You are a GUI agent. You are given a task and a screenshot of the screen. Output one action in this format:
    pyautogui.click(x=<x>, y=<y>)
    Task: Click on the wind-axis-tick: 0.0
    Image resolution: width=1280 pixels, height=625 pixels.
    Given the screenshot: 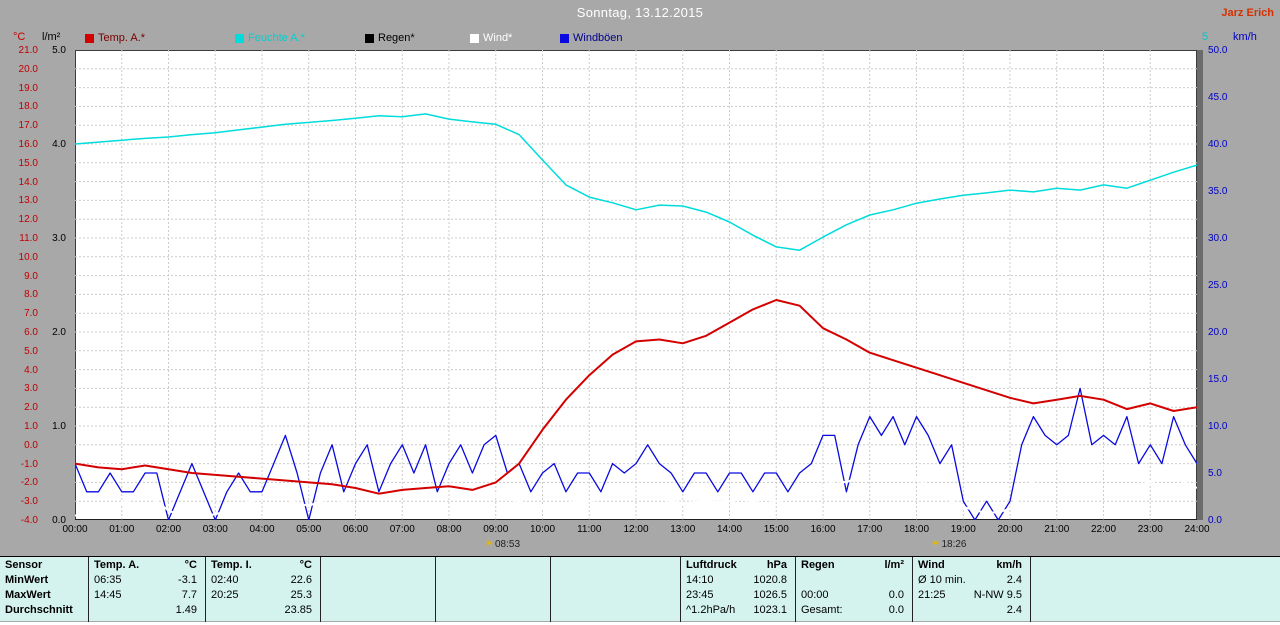 What is the action you would take?
    pyautogui.click(x=1215, y=520)
    